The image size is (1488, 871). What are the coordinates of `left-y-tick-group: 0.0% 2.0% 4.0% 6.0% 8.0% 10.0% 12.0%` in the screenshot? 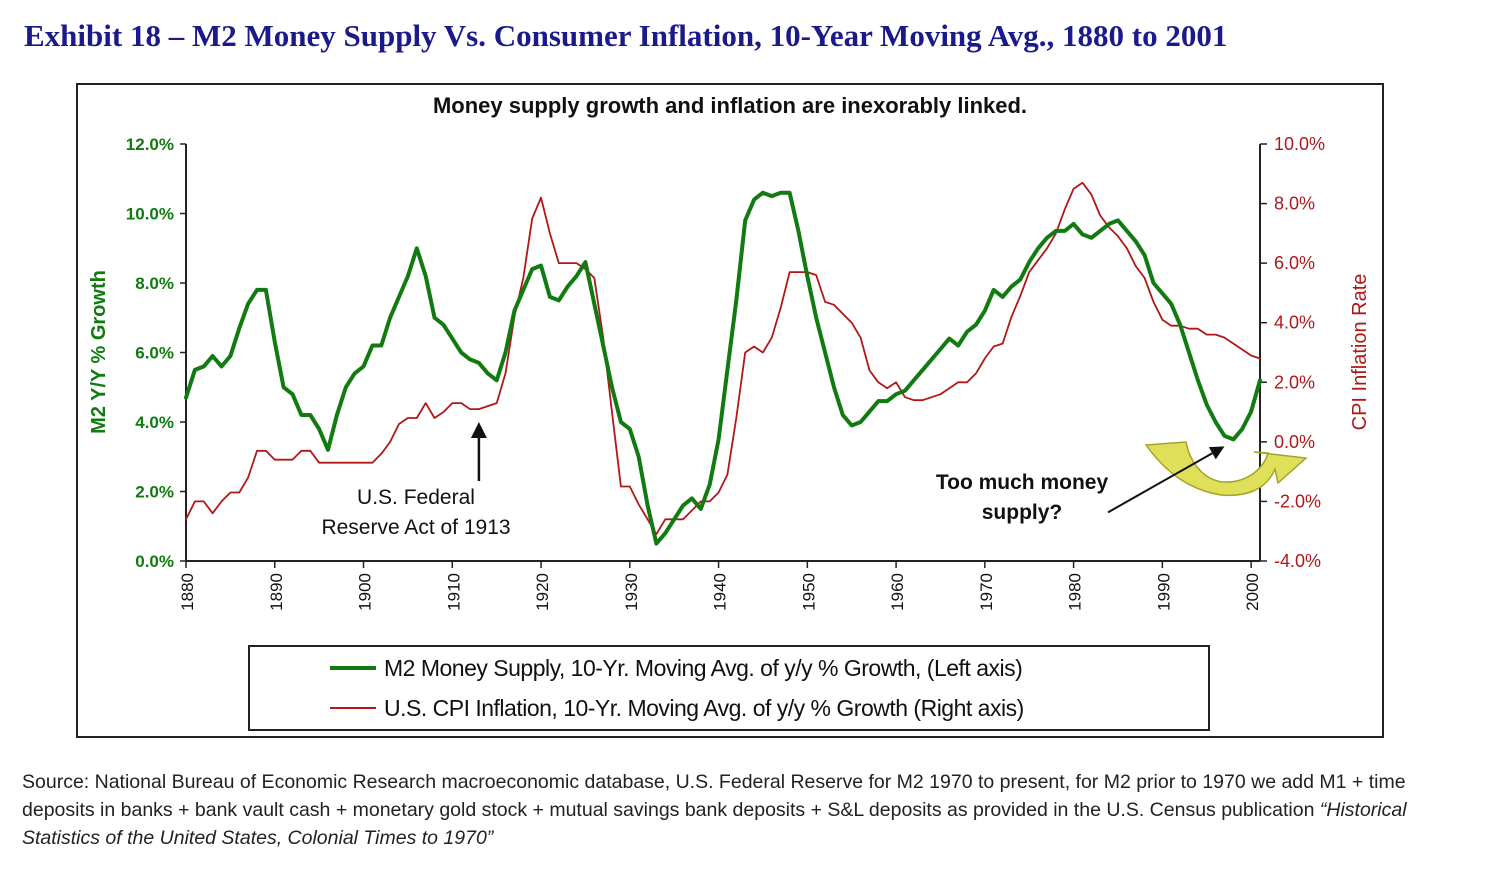 It's located at (156, 353).